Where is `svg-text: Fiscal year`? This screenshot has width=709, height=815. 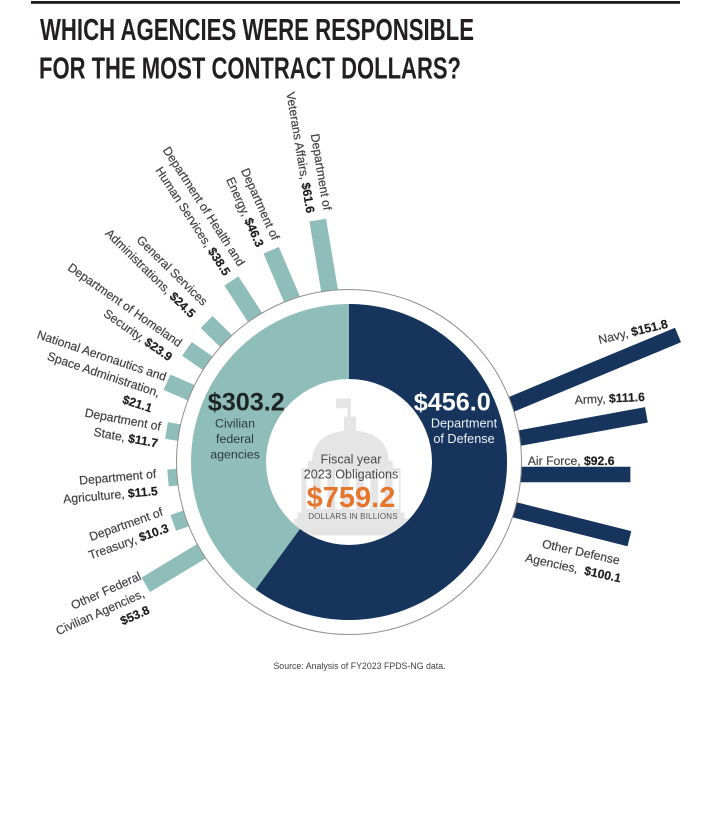
svg-text: Fiscal year is located at coordinates (351, 459).